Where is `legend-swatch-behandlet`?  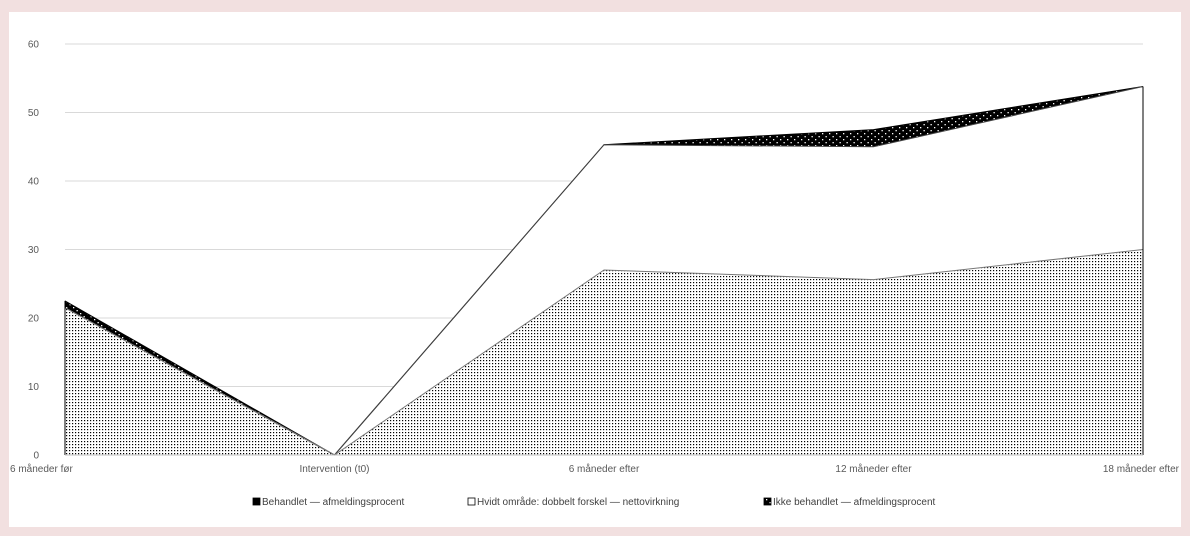
legend-swatch-behandlet is located at coordinates (256, 501).